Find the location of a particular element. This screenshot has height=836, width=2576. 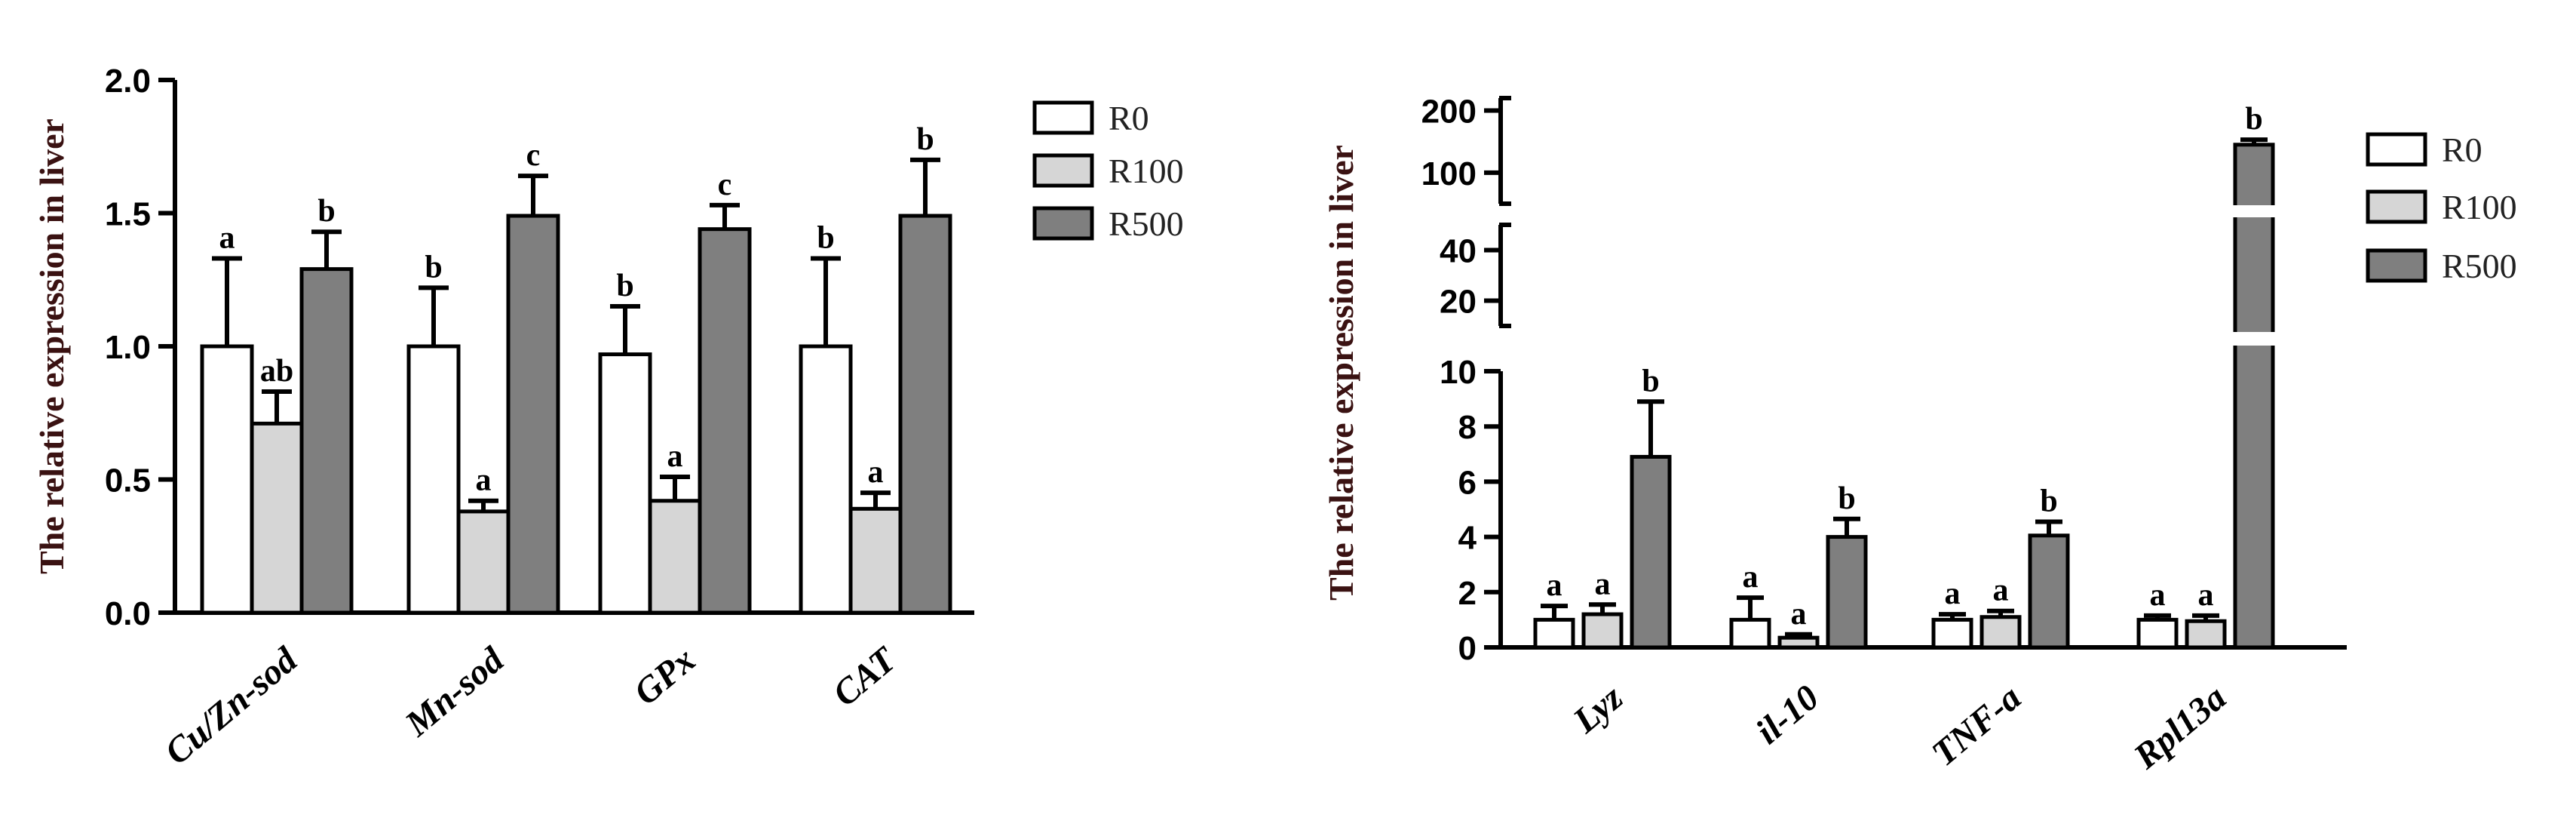

x-tick-label: il-10 is located at coordinates (1788, 715).